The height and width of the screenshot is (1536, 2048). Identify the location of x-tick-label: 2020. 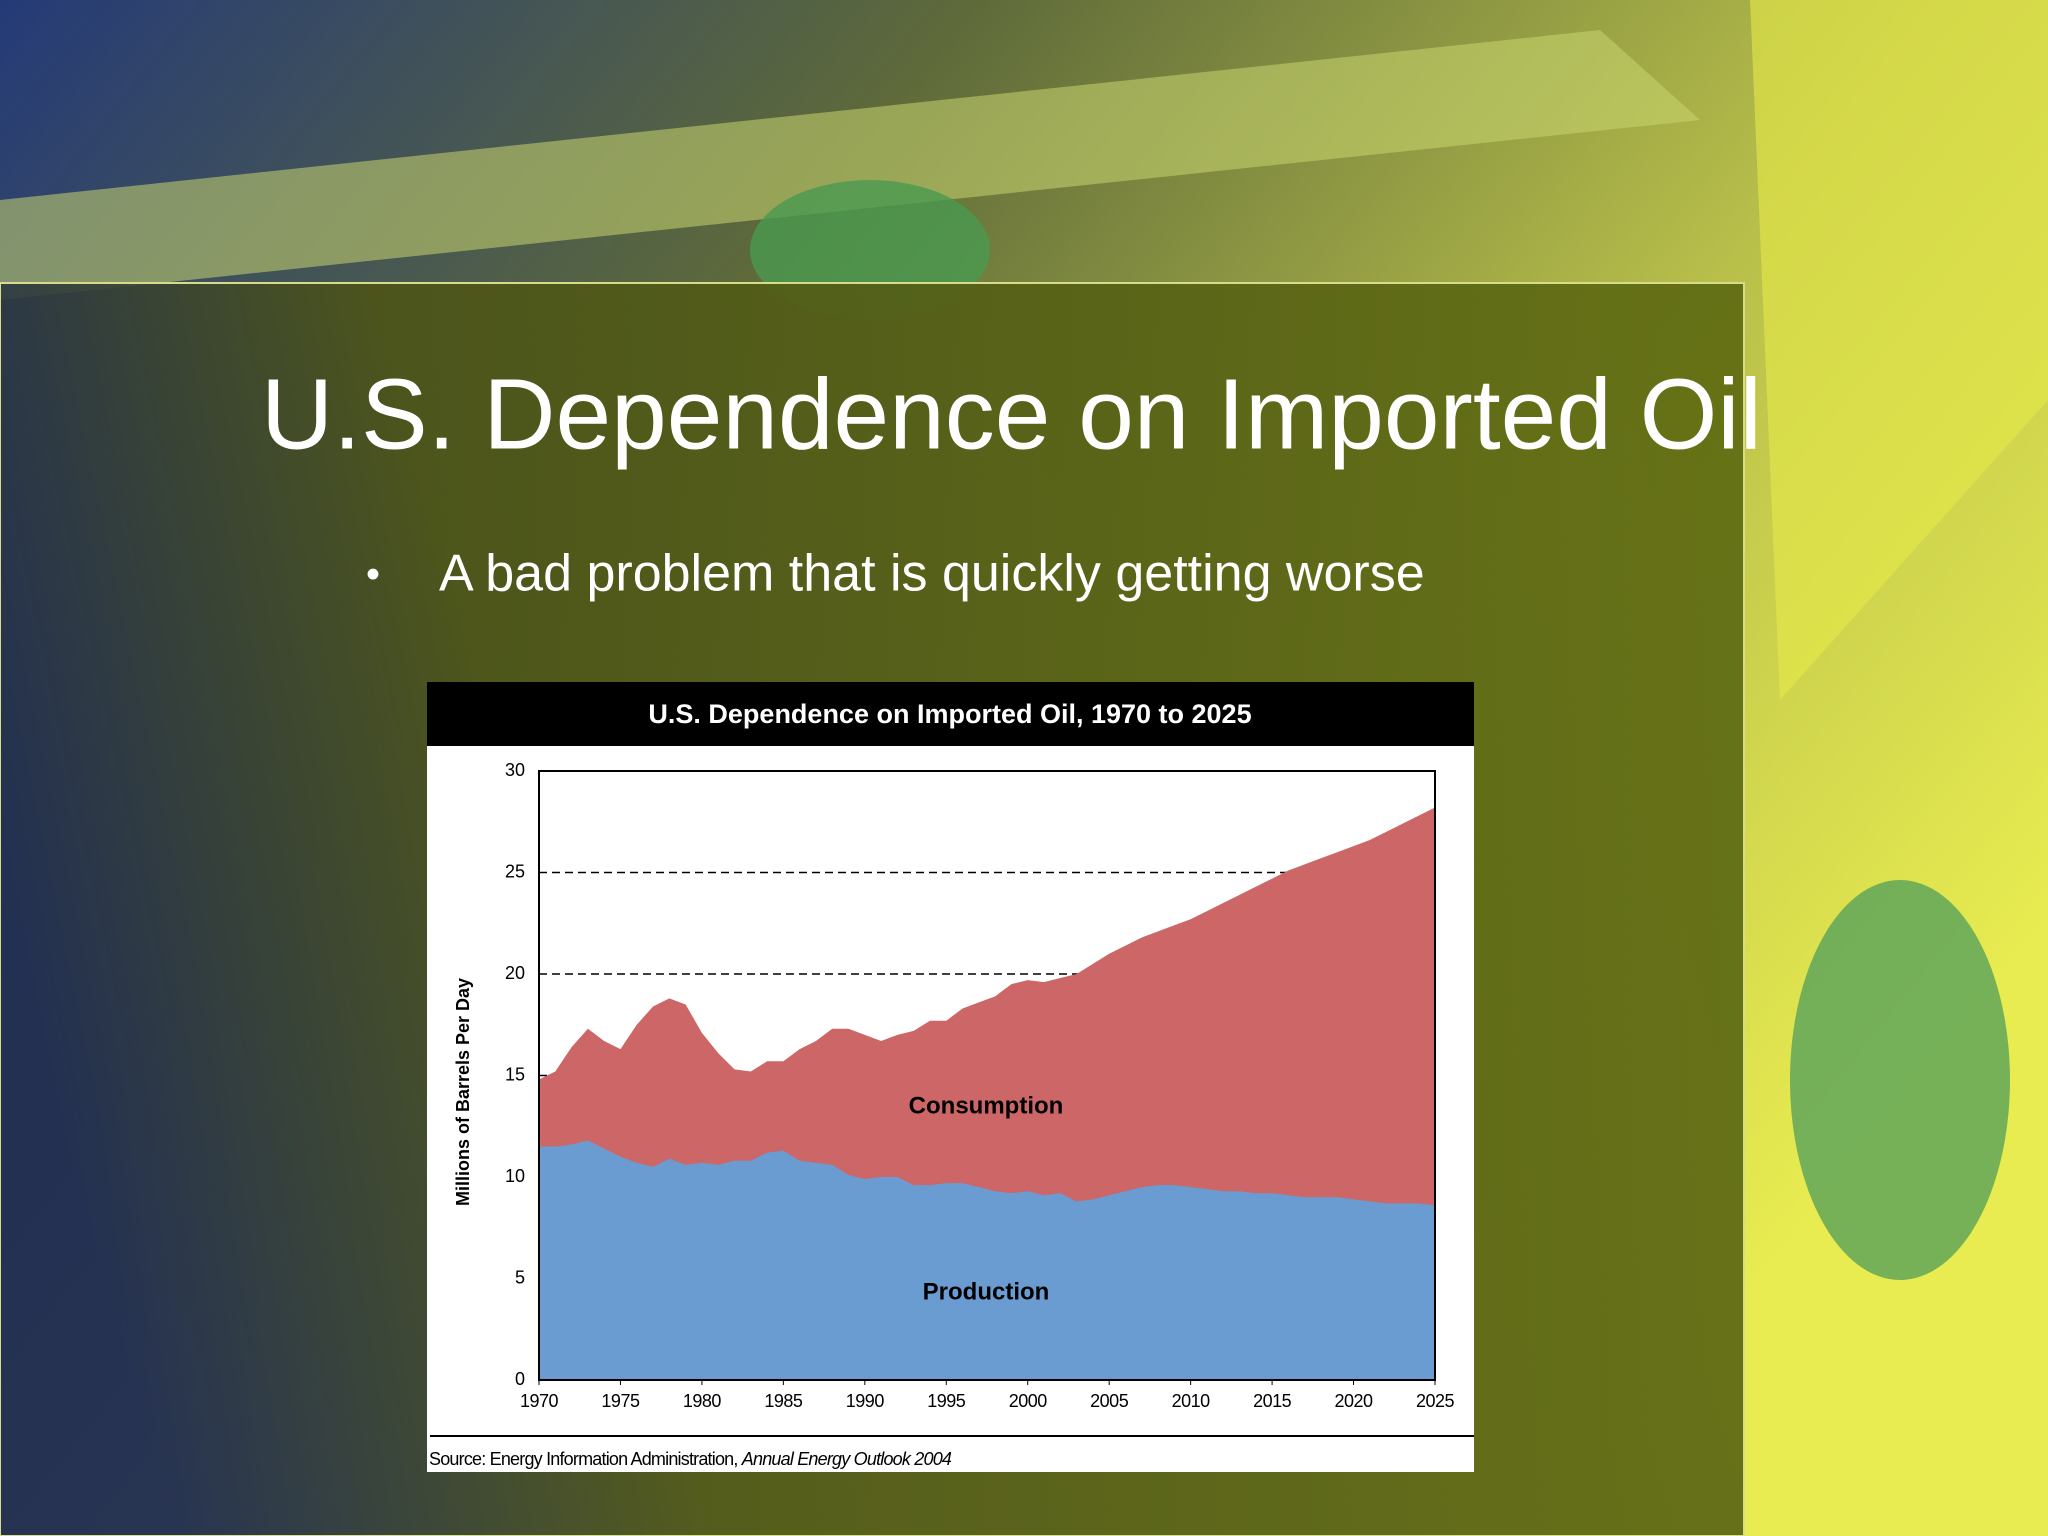
(1354, 1401).